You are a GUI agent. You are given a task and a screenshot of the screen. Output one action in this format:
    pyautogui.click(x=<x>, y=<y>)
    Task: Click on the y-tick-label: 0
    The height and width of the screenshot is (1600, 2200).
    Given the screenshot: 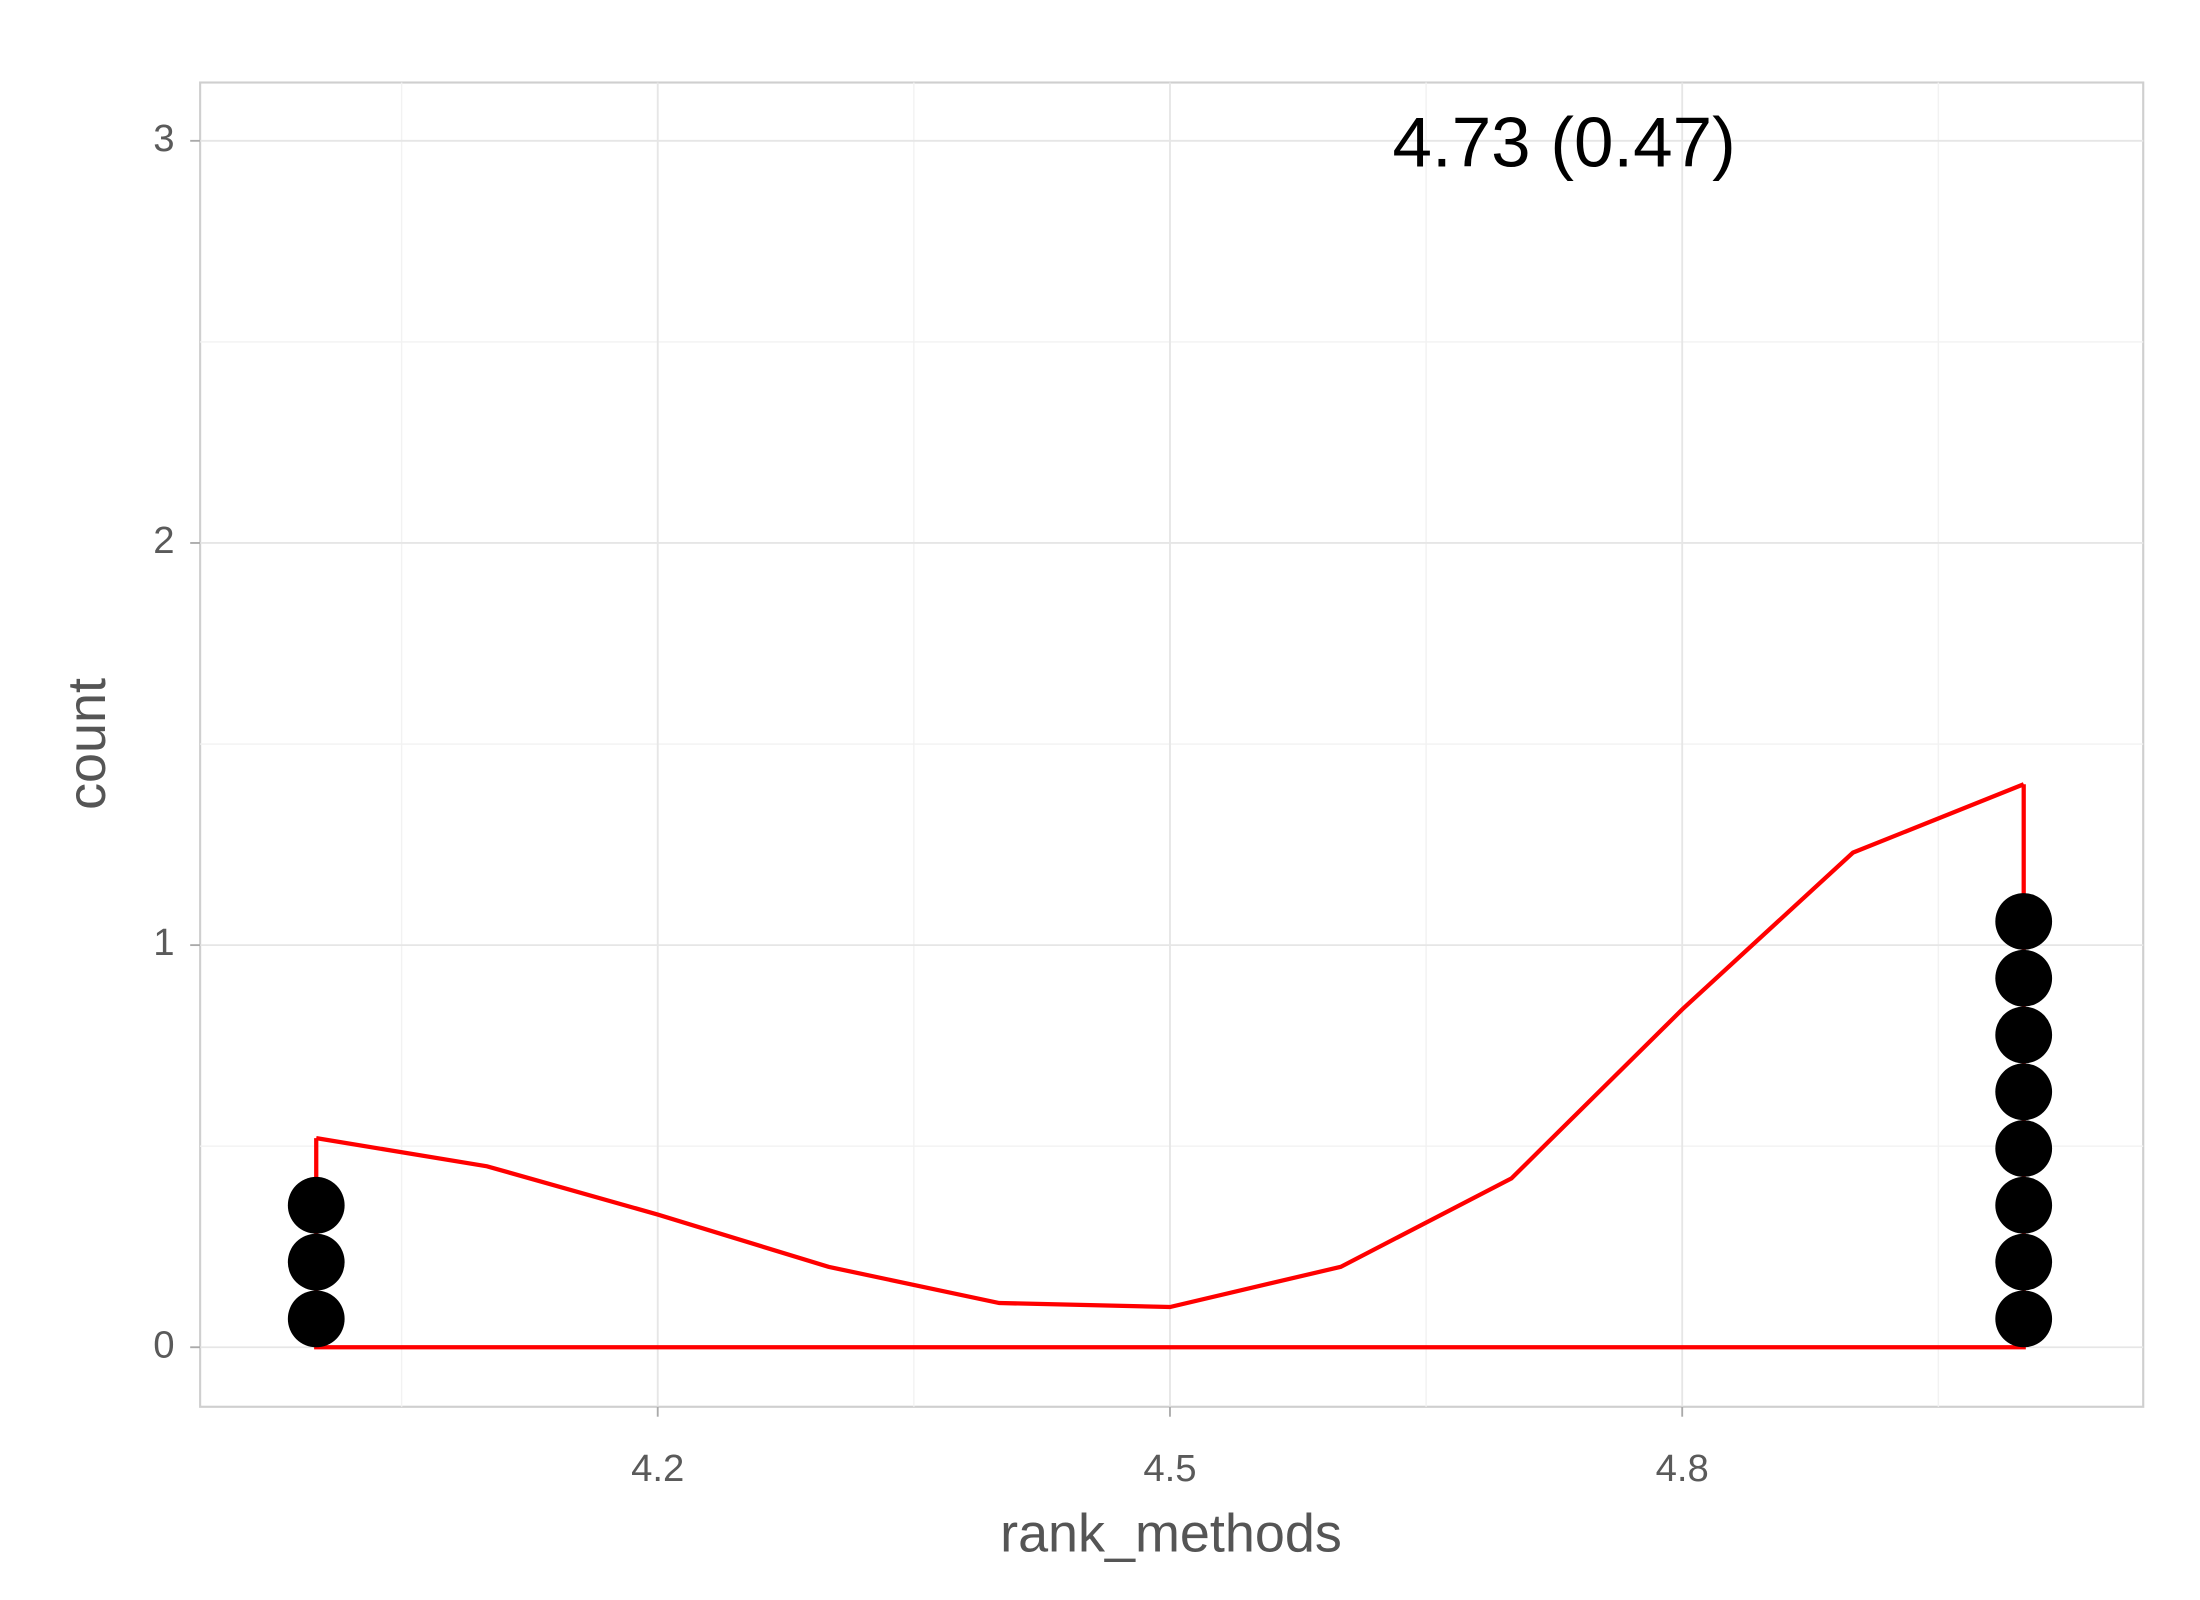 What is the action you would take?
    pyautogui.click(x=163, y=1344)
    